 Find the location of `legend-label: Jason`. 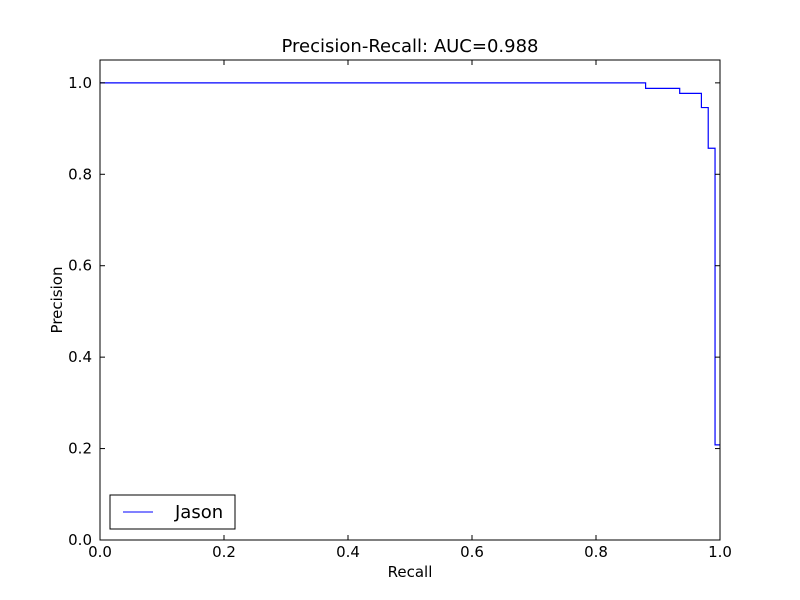

legend-label: Jason is located at coordinates (198, 512).